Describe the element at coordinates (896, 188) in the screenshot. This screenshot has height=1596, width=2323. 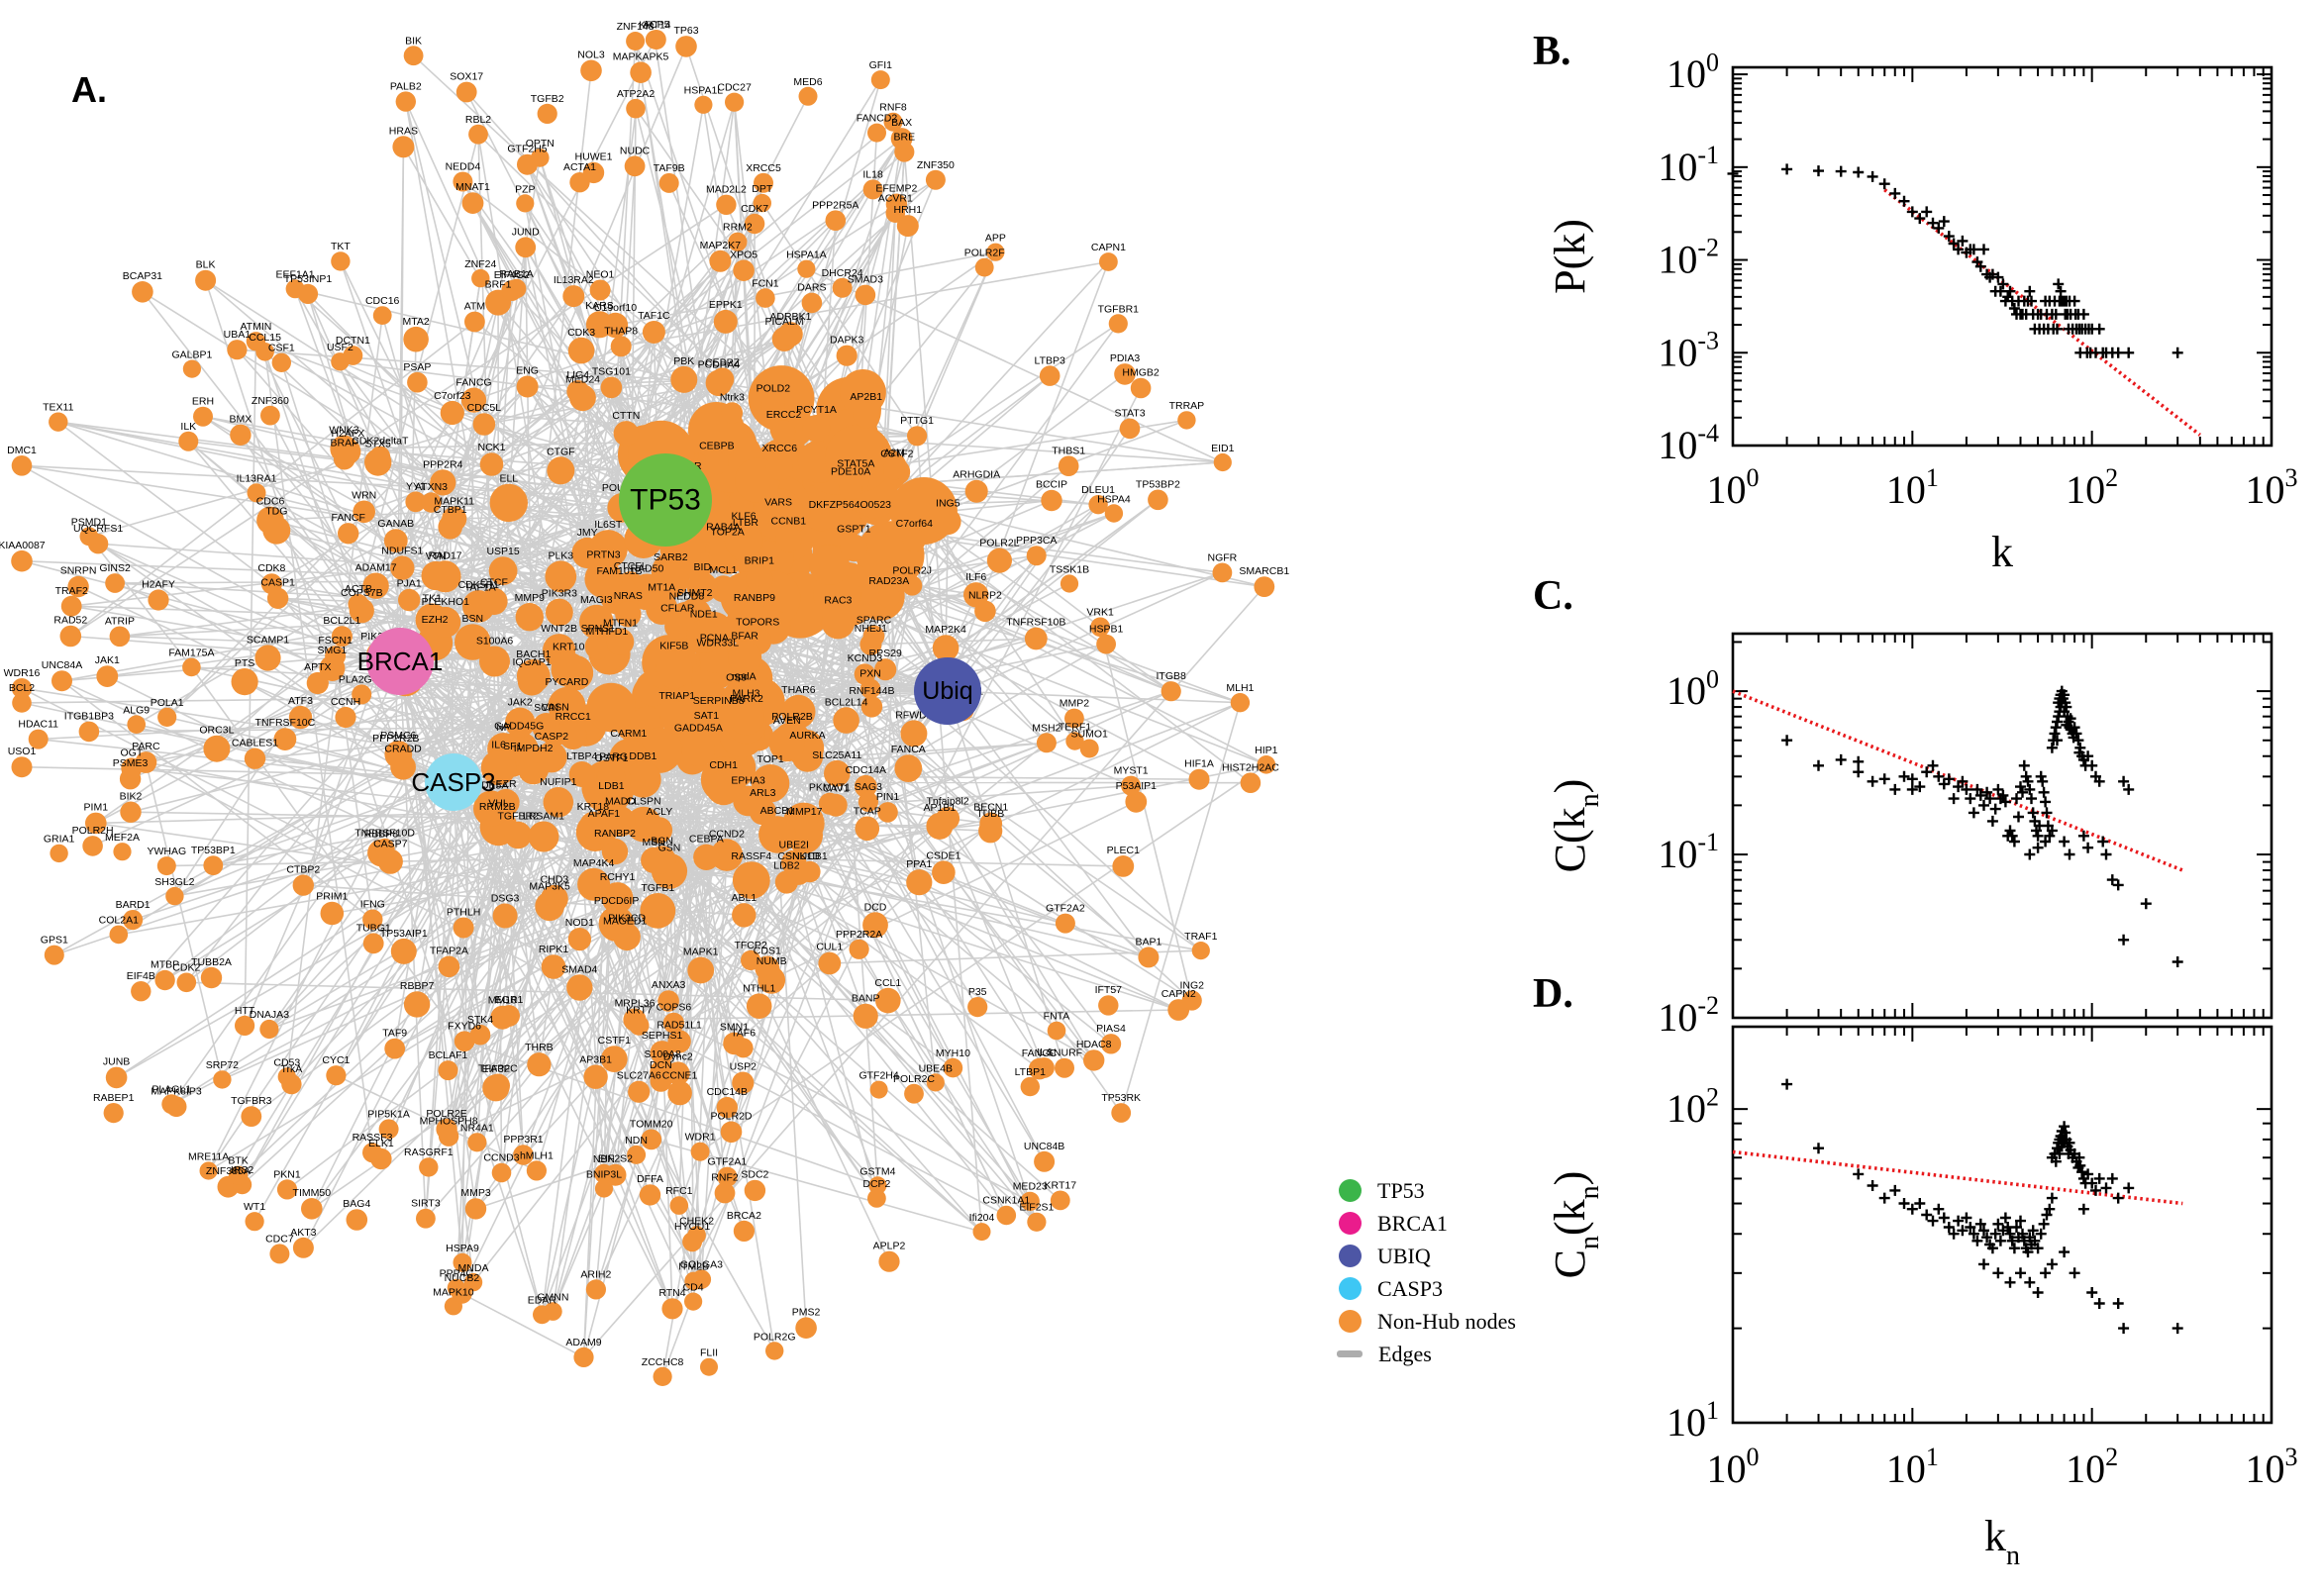
I see `network-node-label: EFEMP2` at that location.